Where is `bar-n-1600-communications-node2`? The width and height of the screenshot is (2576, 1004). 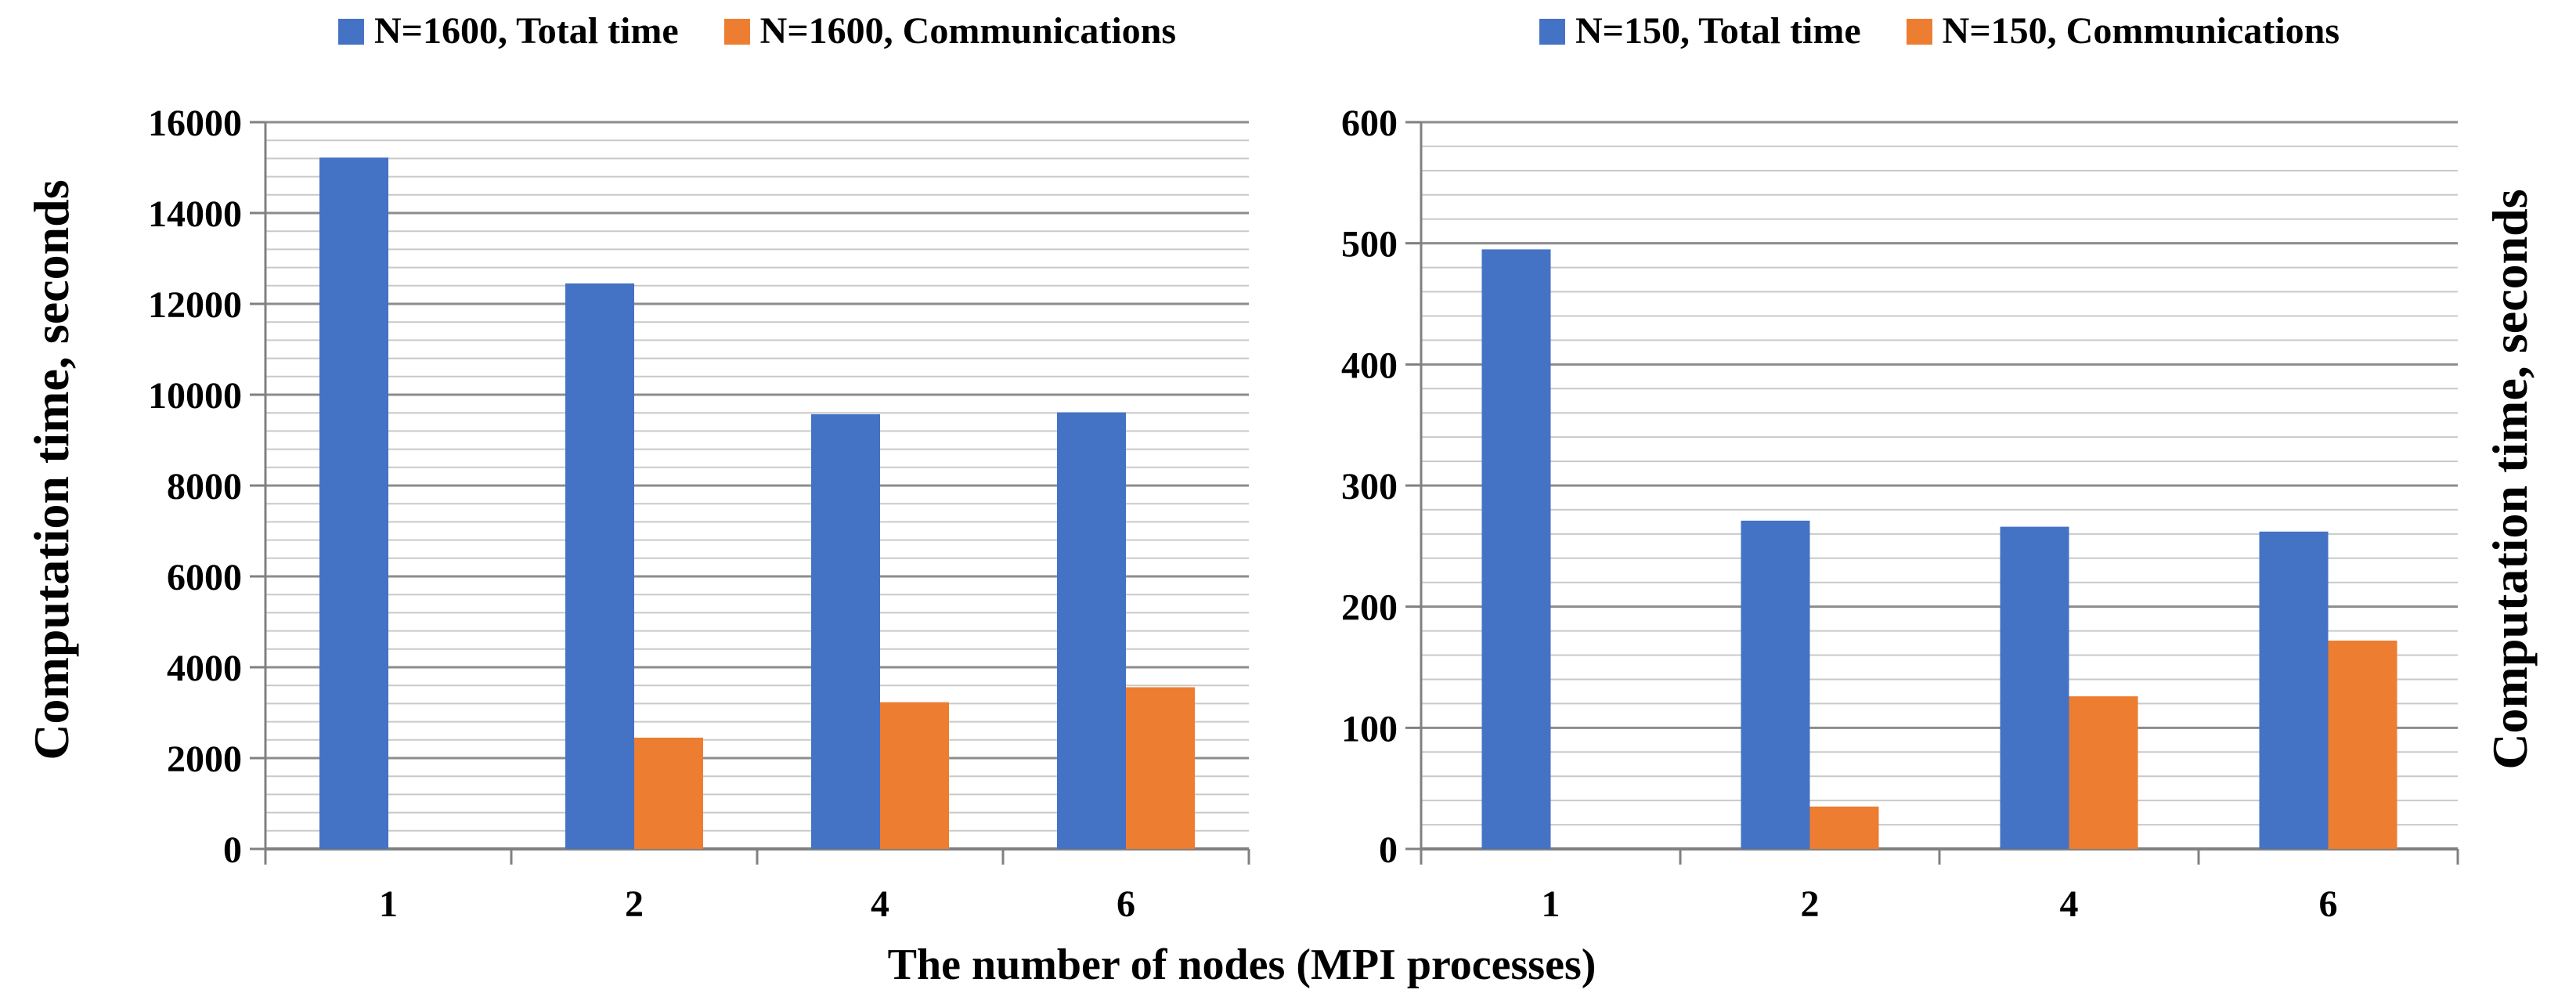 bar-n-1600-communications-node2 is located at coordinates (668, 793).